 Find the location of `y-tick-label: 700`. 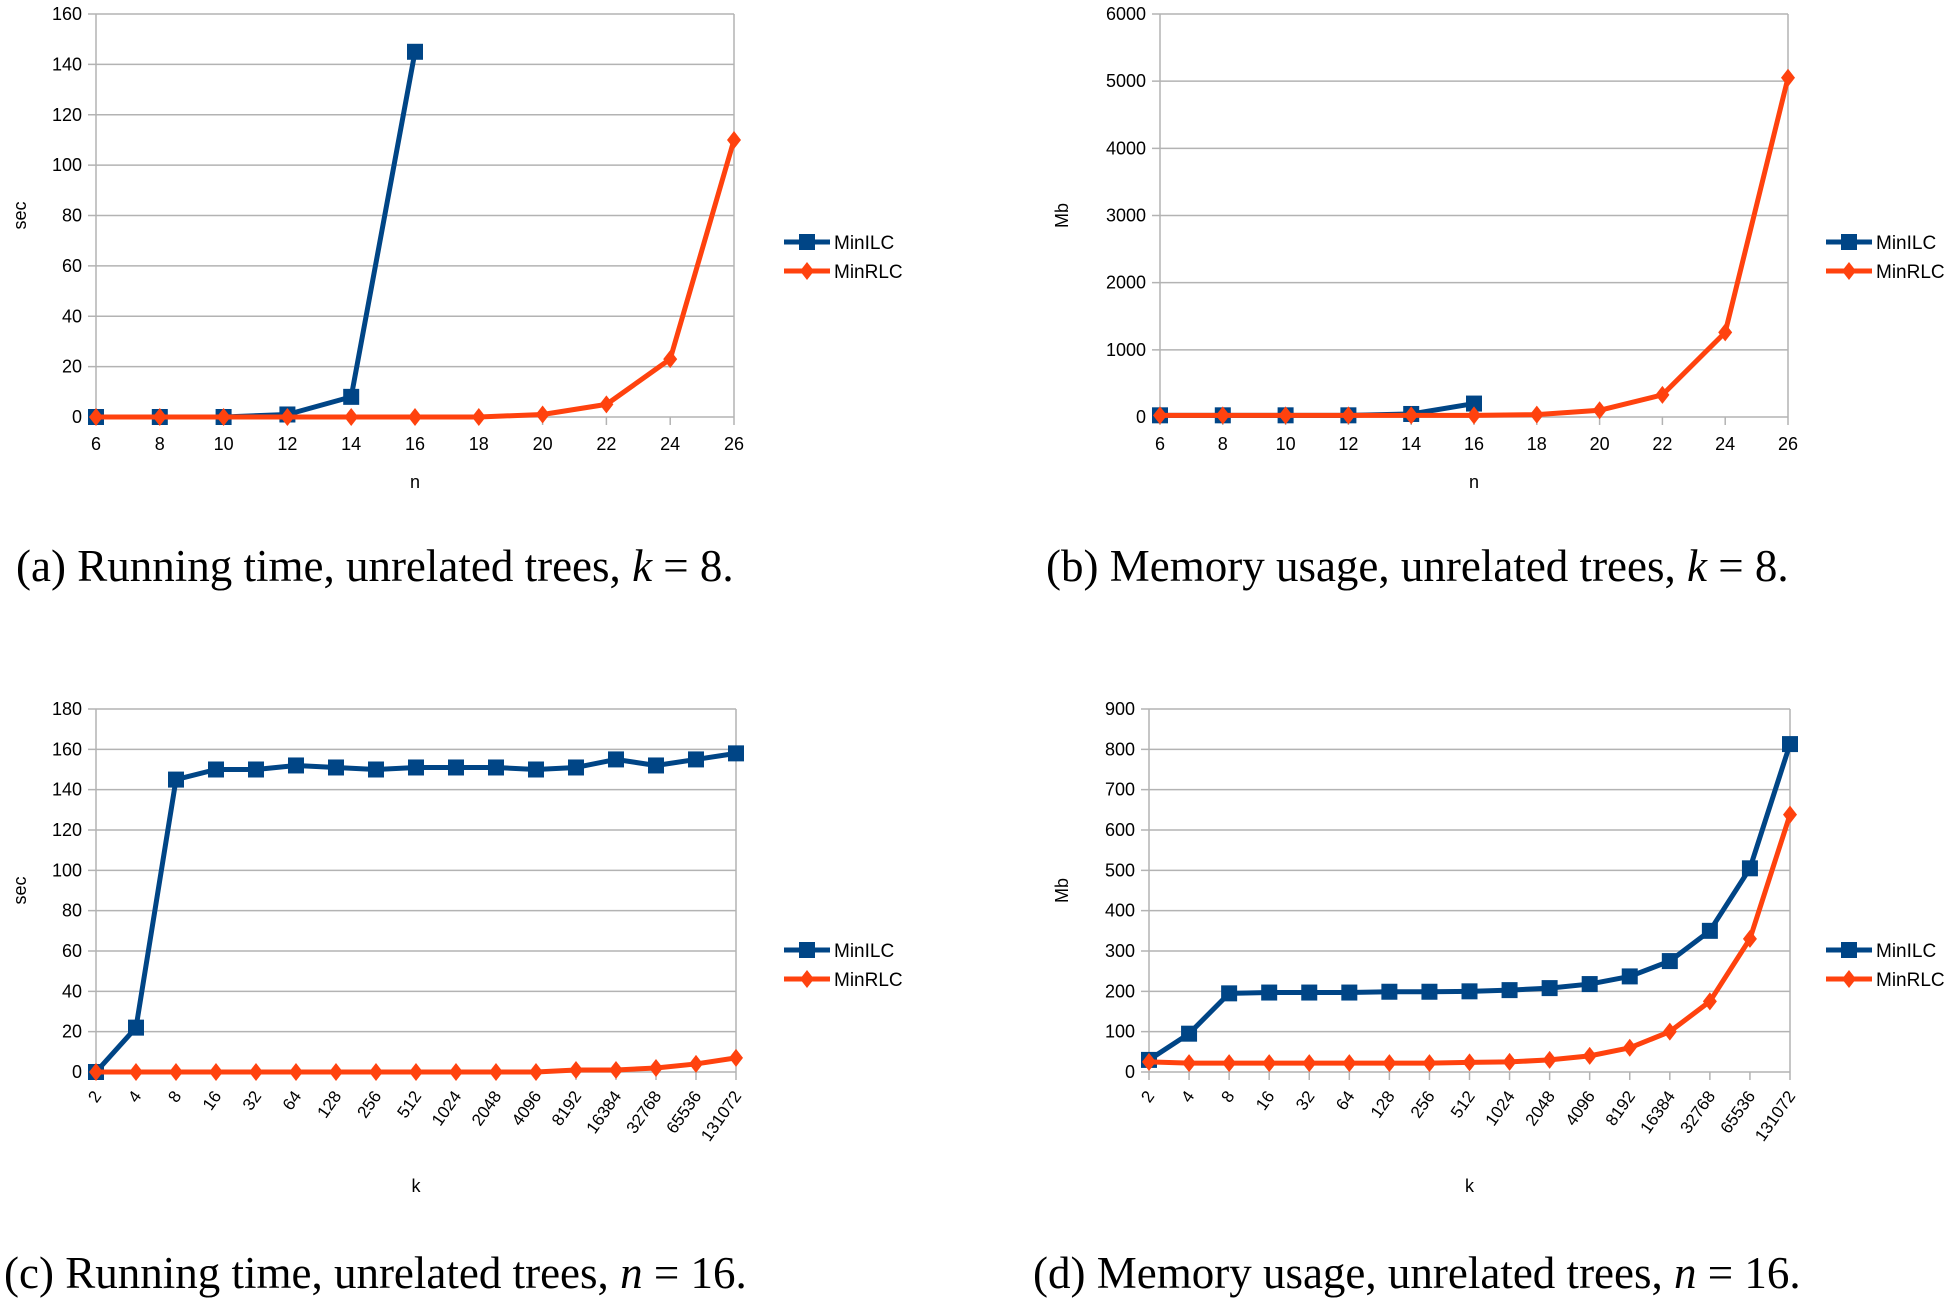

y-tick-label: 700 is located at coordinates (1120, 790).